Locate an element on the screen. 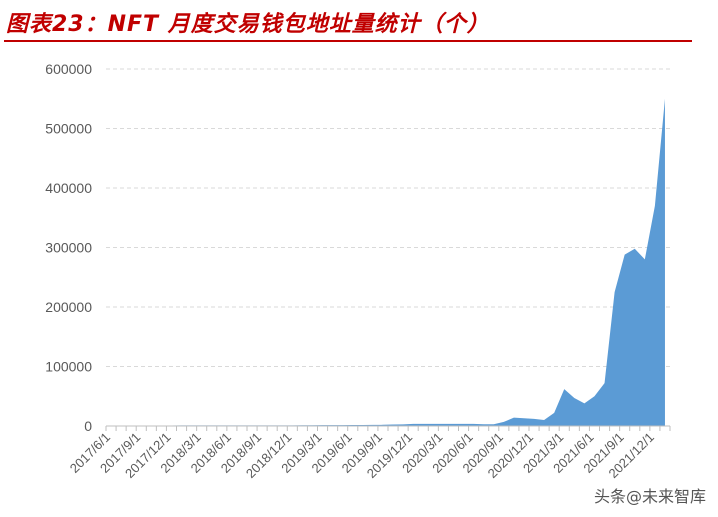 The height and width of the screenshot is (517, 718). y-tick-label: 300000 is located at coordinates (68, 248).